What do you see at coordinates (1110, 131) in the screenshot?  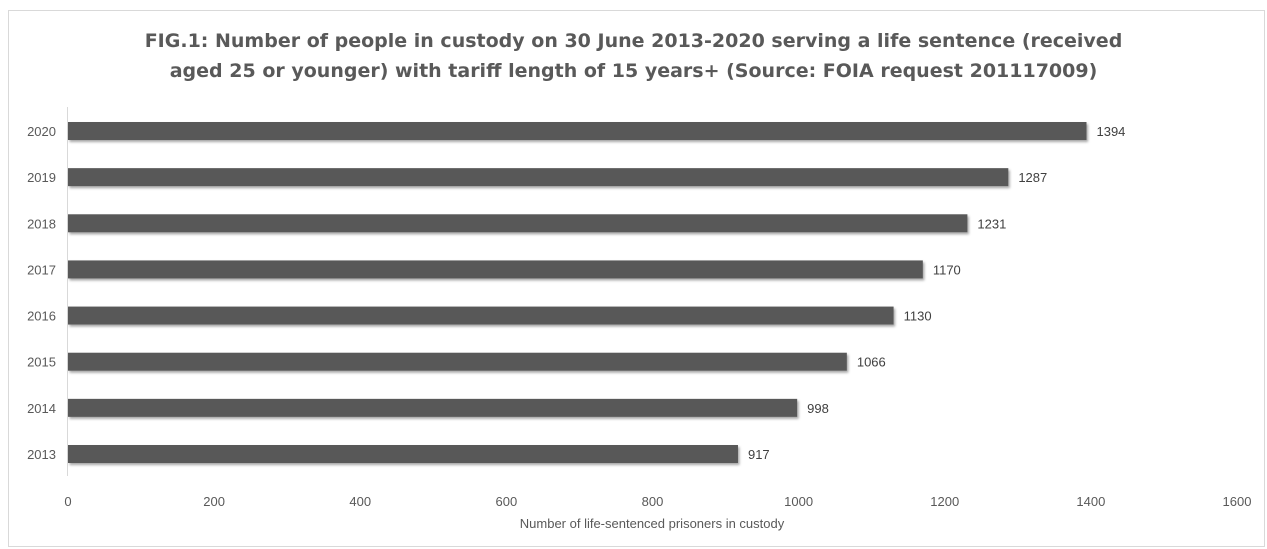 I see `data-label-2020: 1394` at bounding box center [1110, 131].